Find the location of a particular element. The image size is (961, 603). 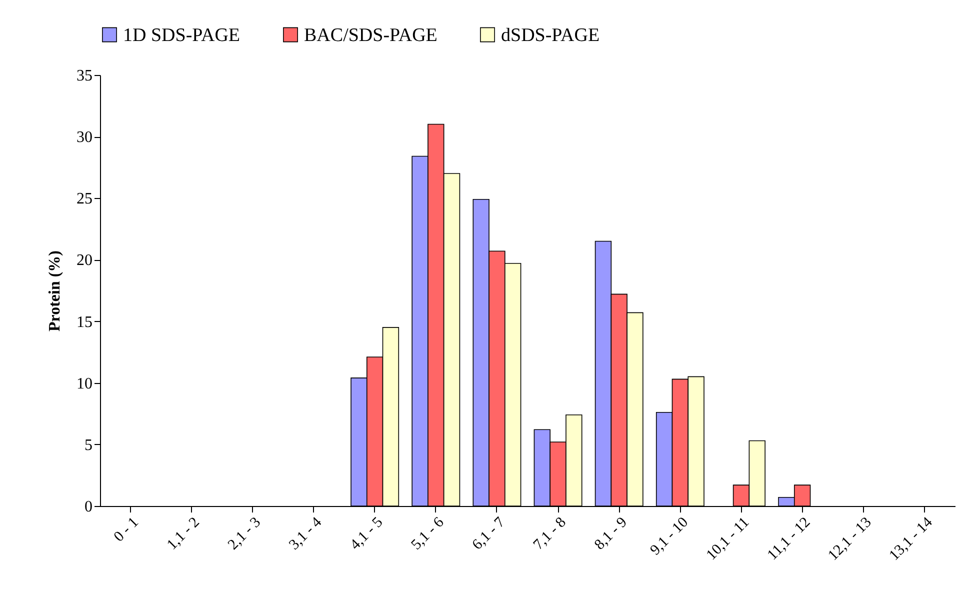

x-tick-label: 0 - 1 is located at coordinates (126, 530).